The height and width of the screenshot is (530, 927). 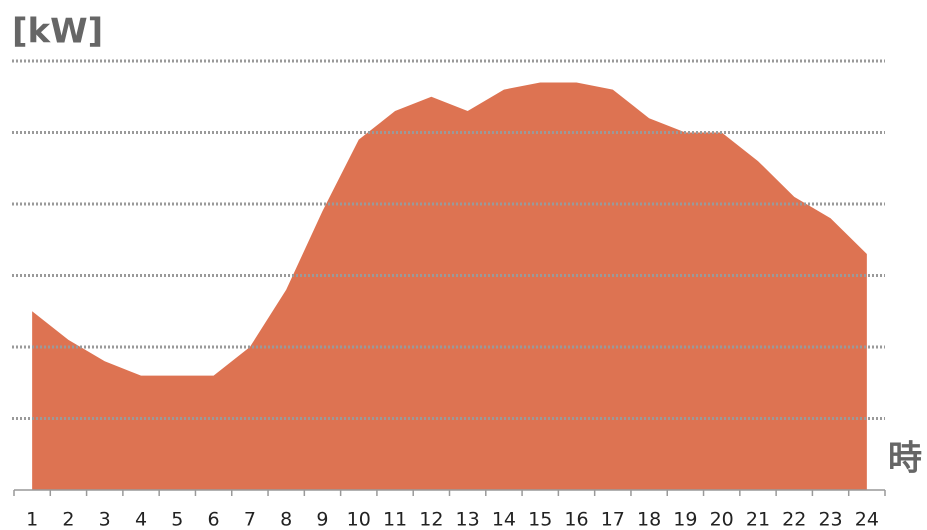 I want to click on x-tick-label: 6, so click(x=214, y=519).